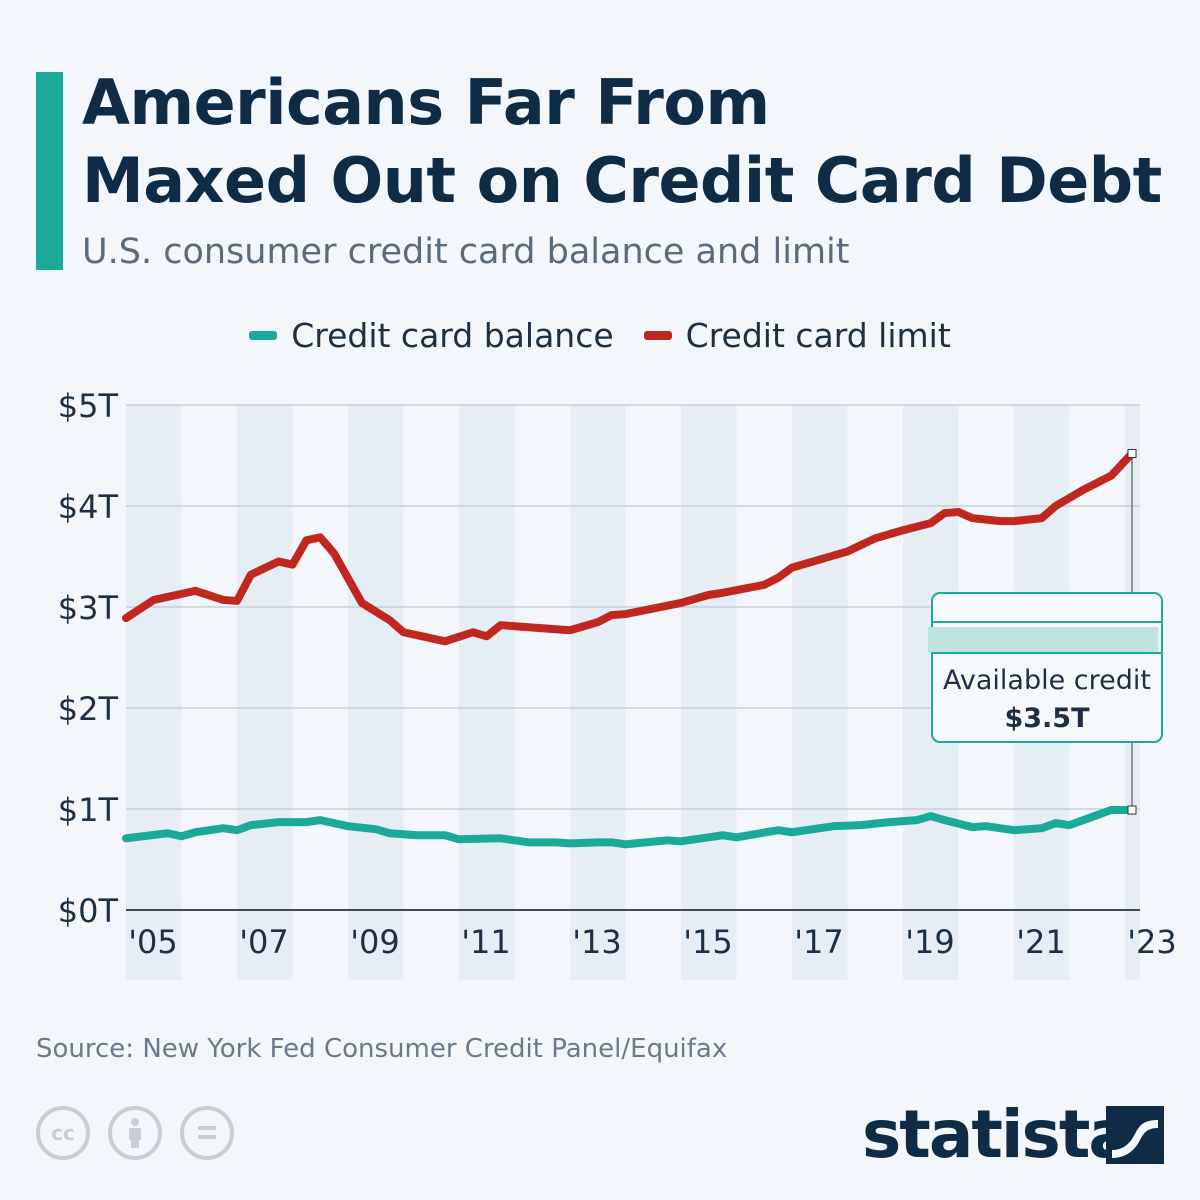 The width and height of the screenshot is (1200, 1200). I want to click on limit-line, so click(629, 547).